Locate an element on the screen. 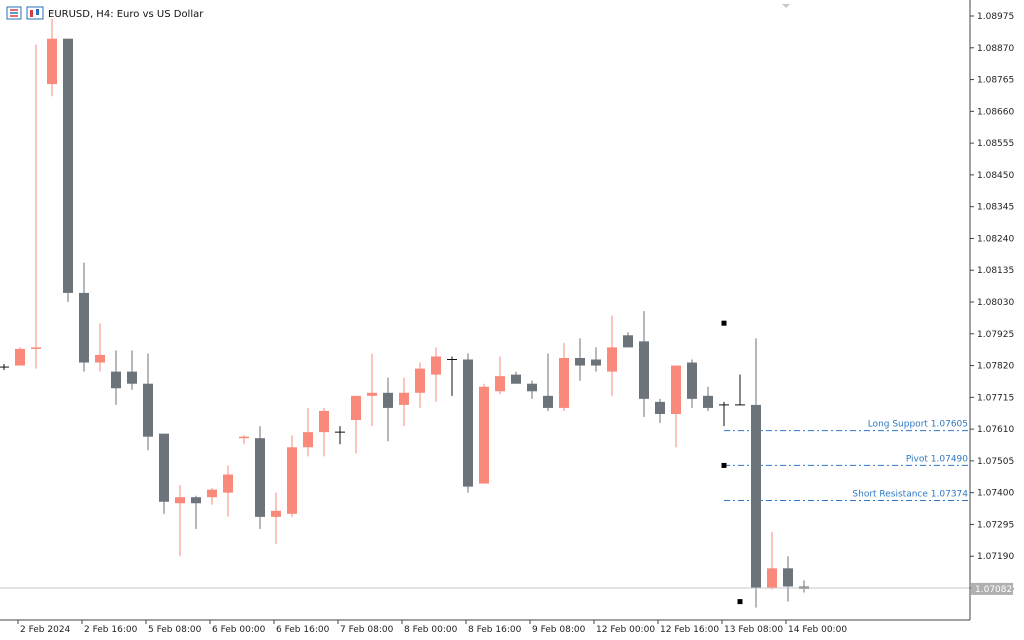  y-tick-label: 1.07610 is located at coordinates (995, 430).